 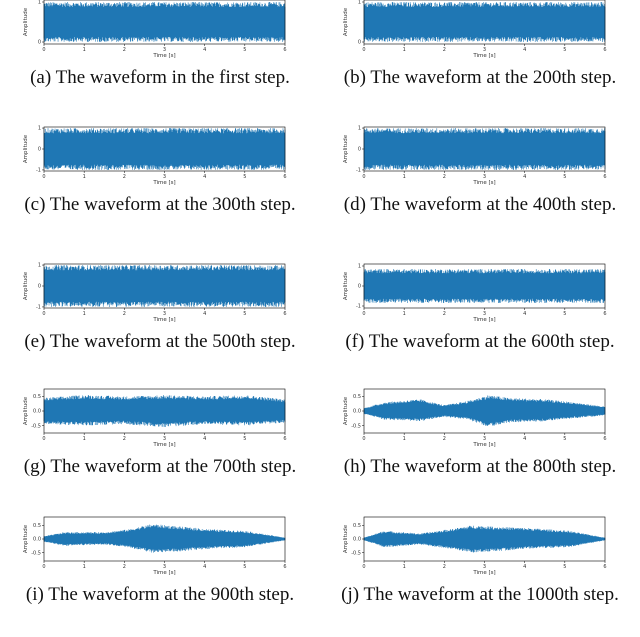 What do you see at coordinates (39, 43) in the screenshot?
I see `y-tick-label: 0` at bounding box center [39, 43].